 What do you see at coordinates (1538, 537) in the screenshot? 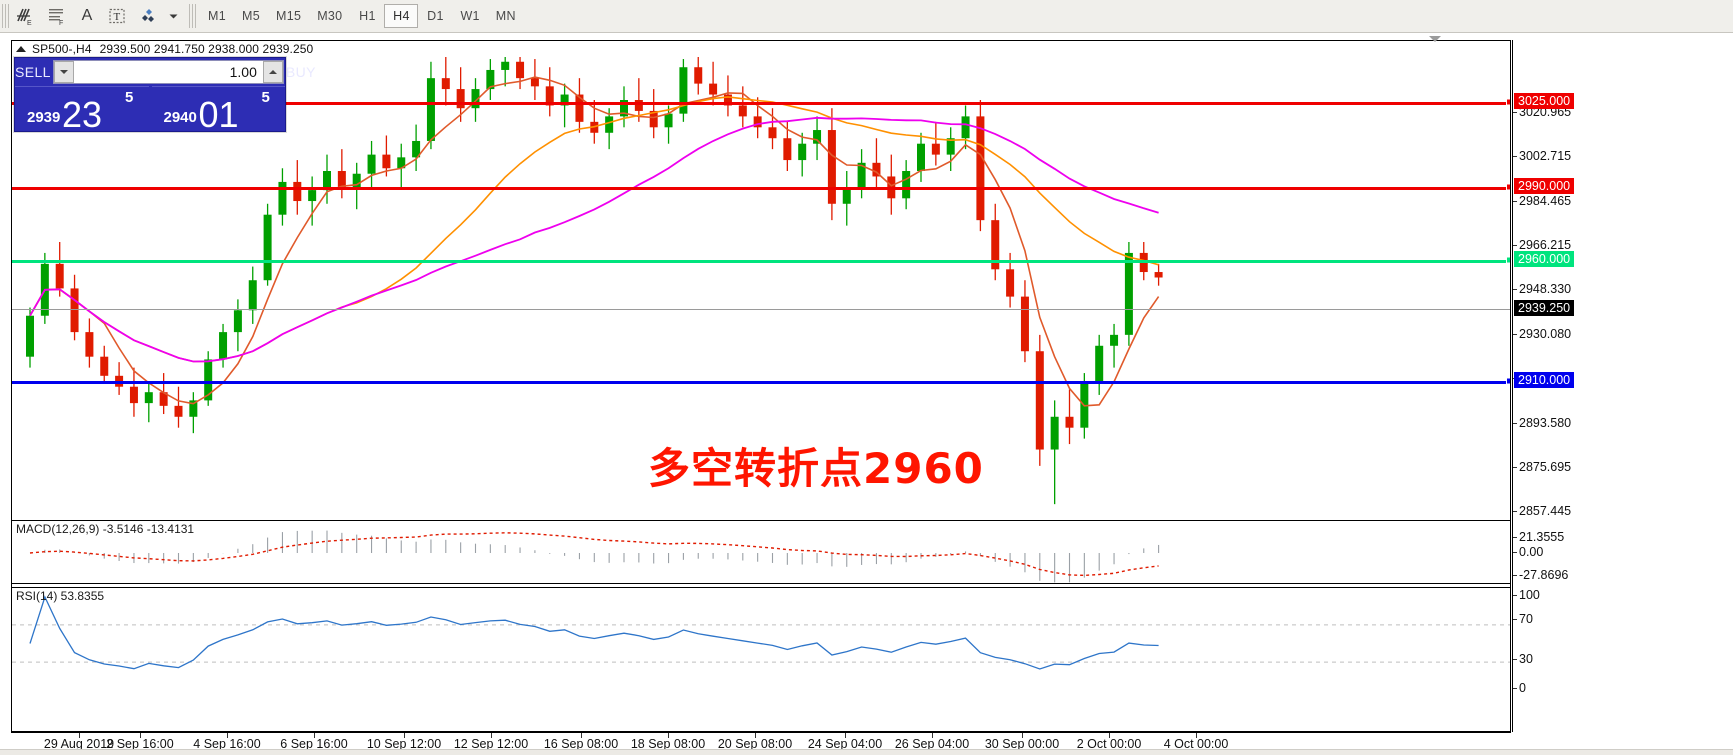
I see `macd-tick-21.3555: 21.3555` at bounding box center [1538, 537].